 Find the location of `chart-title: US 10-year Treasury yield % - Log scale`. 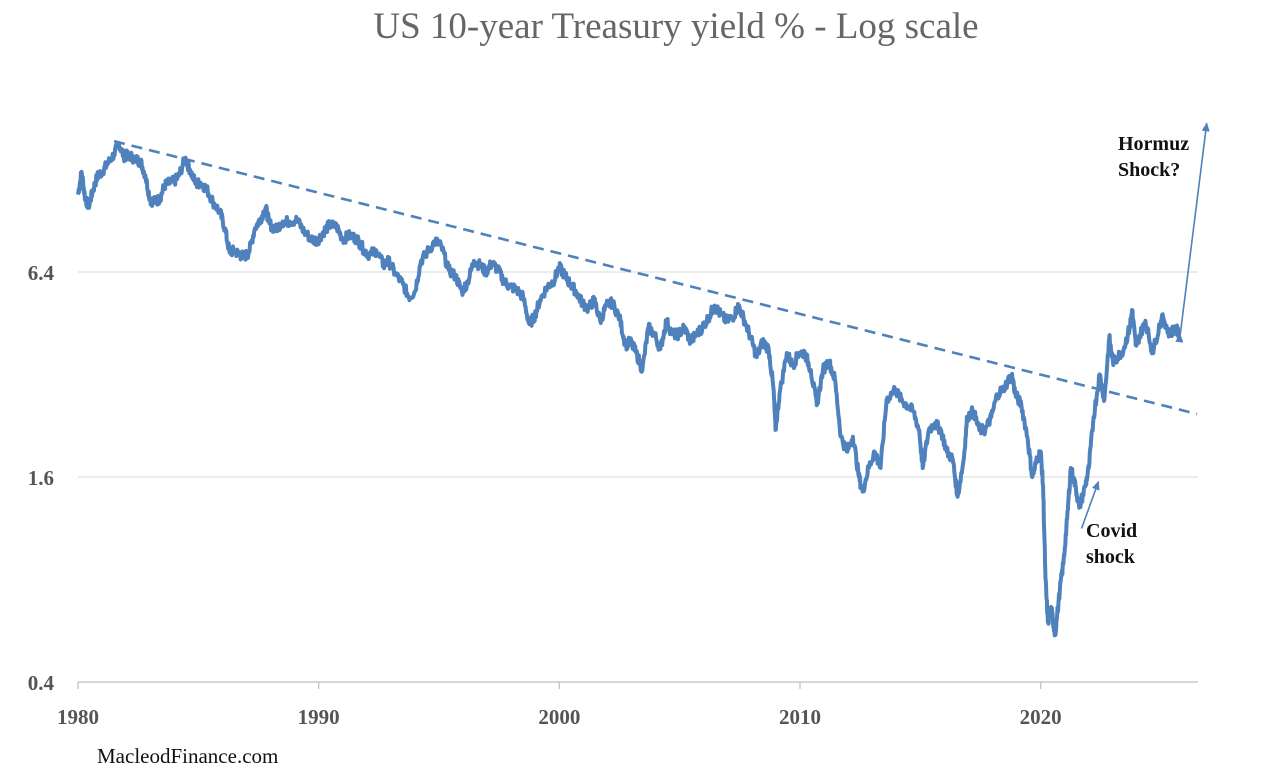

chart-title: US 10-year Treasury yield % - Log scale is located at coordinates (675, 26).